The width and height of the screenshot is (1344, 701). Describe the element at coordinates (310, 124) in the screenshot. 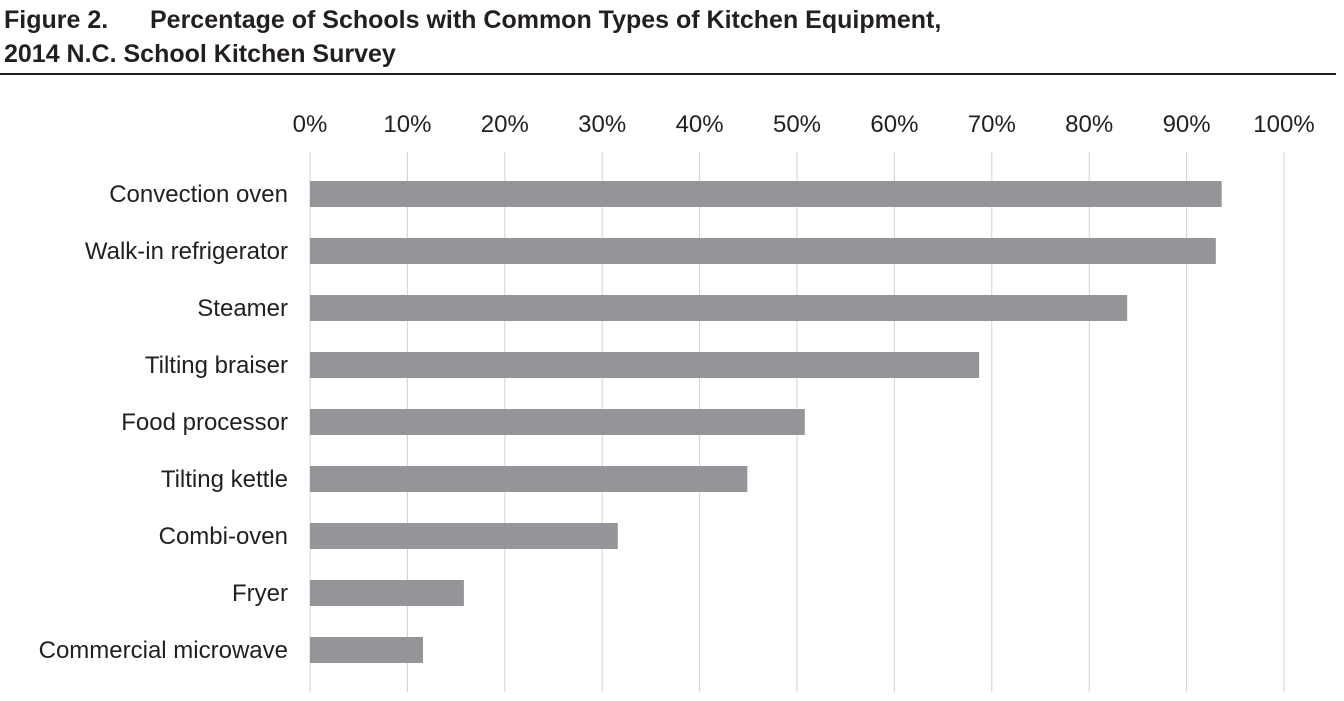

I see `x-tick-label: 0%` at that location.